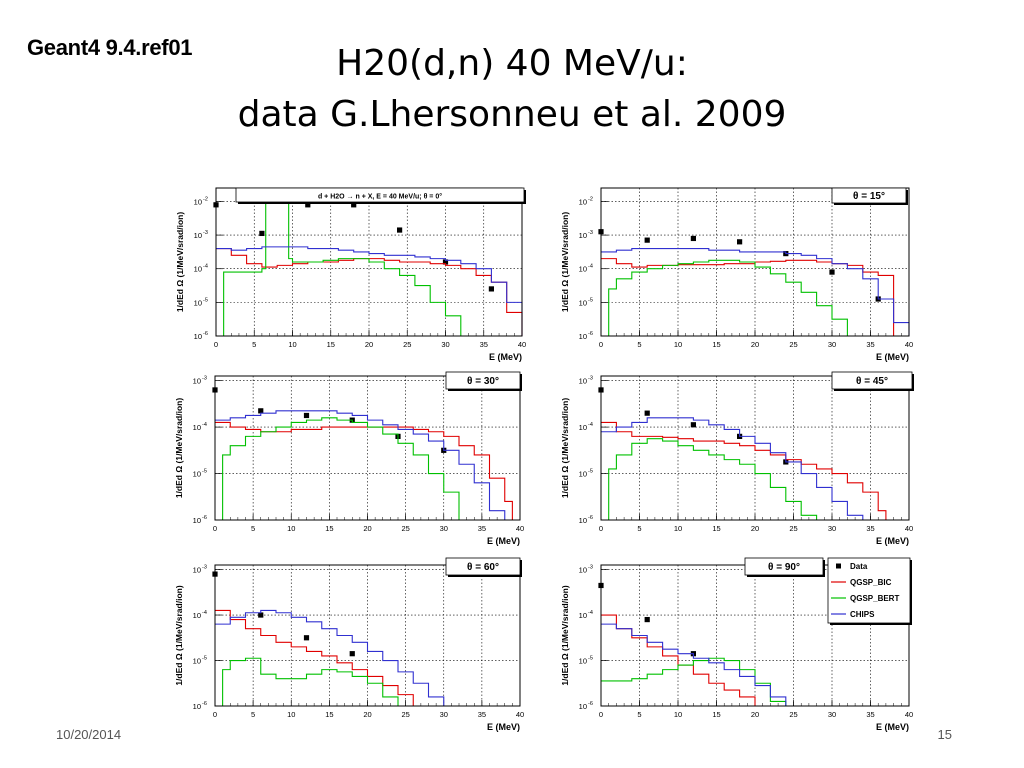  Describe the element at coordinates (862, 614) in the screenshot. I see `legend-label: CHIPS` at that location.